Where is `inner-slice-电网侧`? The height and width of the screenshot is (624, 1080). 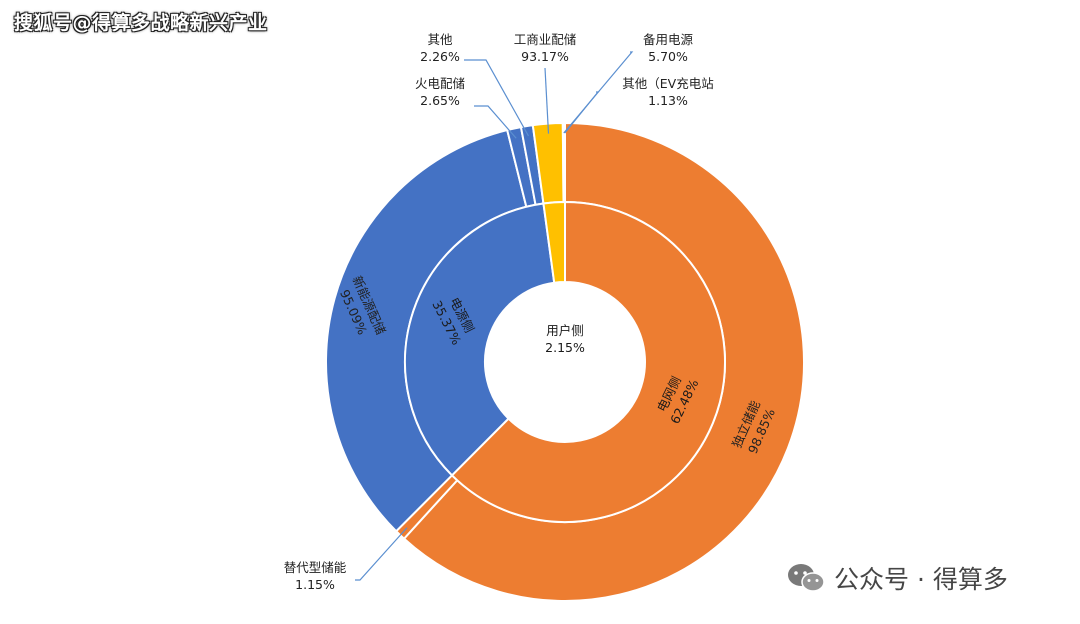
inner-slice-电网侧 is located at coordinates (588, 361).